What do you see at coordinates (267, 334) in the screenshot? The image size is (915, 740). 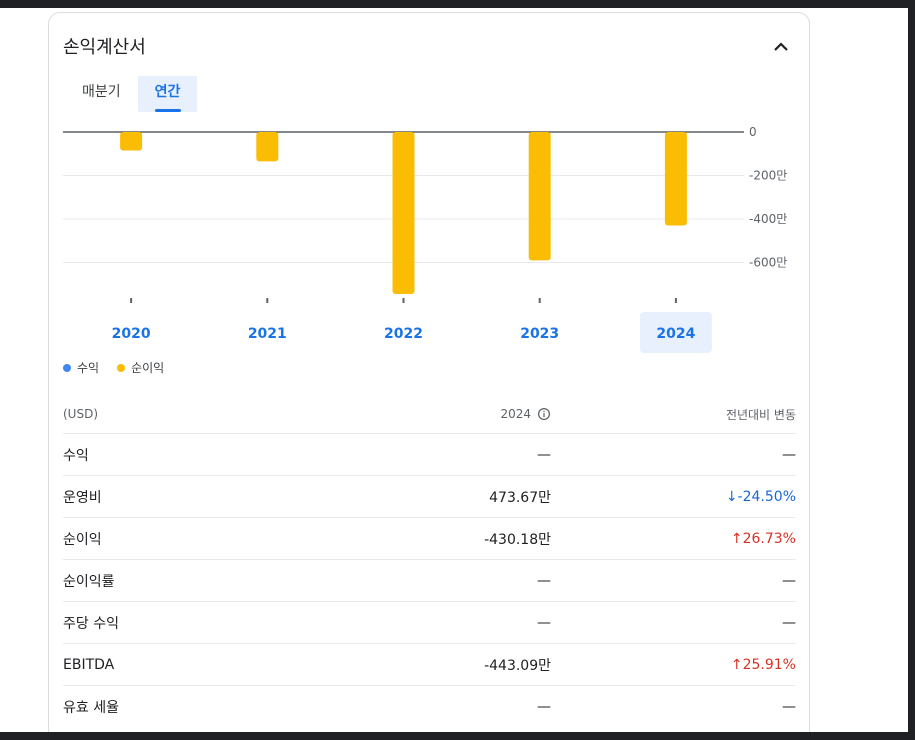 I see `x-label-2021: 2021` at bounding box center [267, 334].